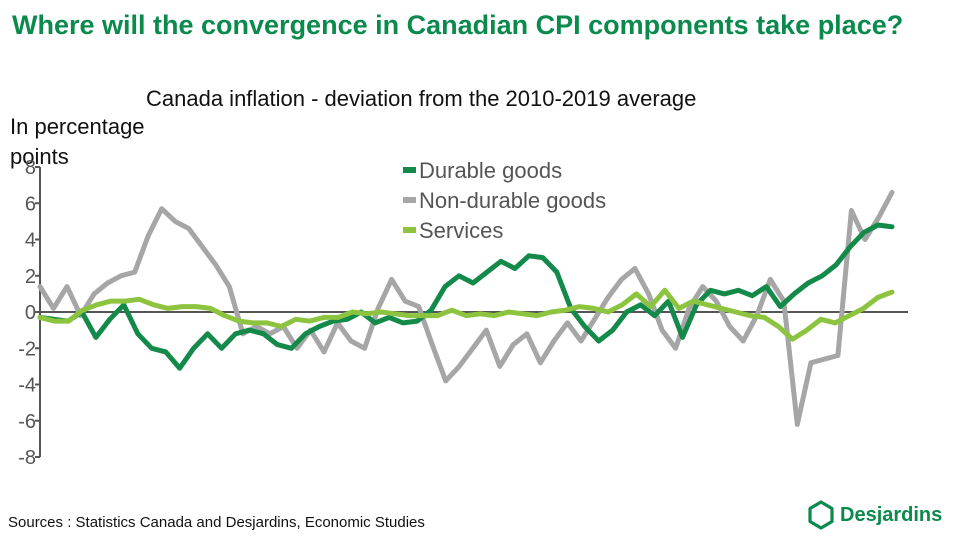 The height and width of the screenshot is (540, 960). Describe the element at coordinates (821, 515) in the screenshot. I see `hexagon-logo-icon` at that location.